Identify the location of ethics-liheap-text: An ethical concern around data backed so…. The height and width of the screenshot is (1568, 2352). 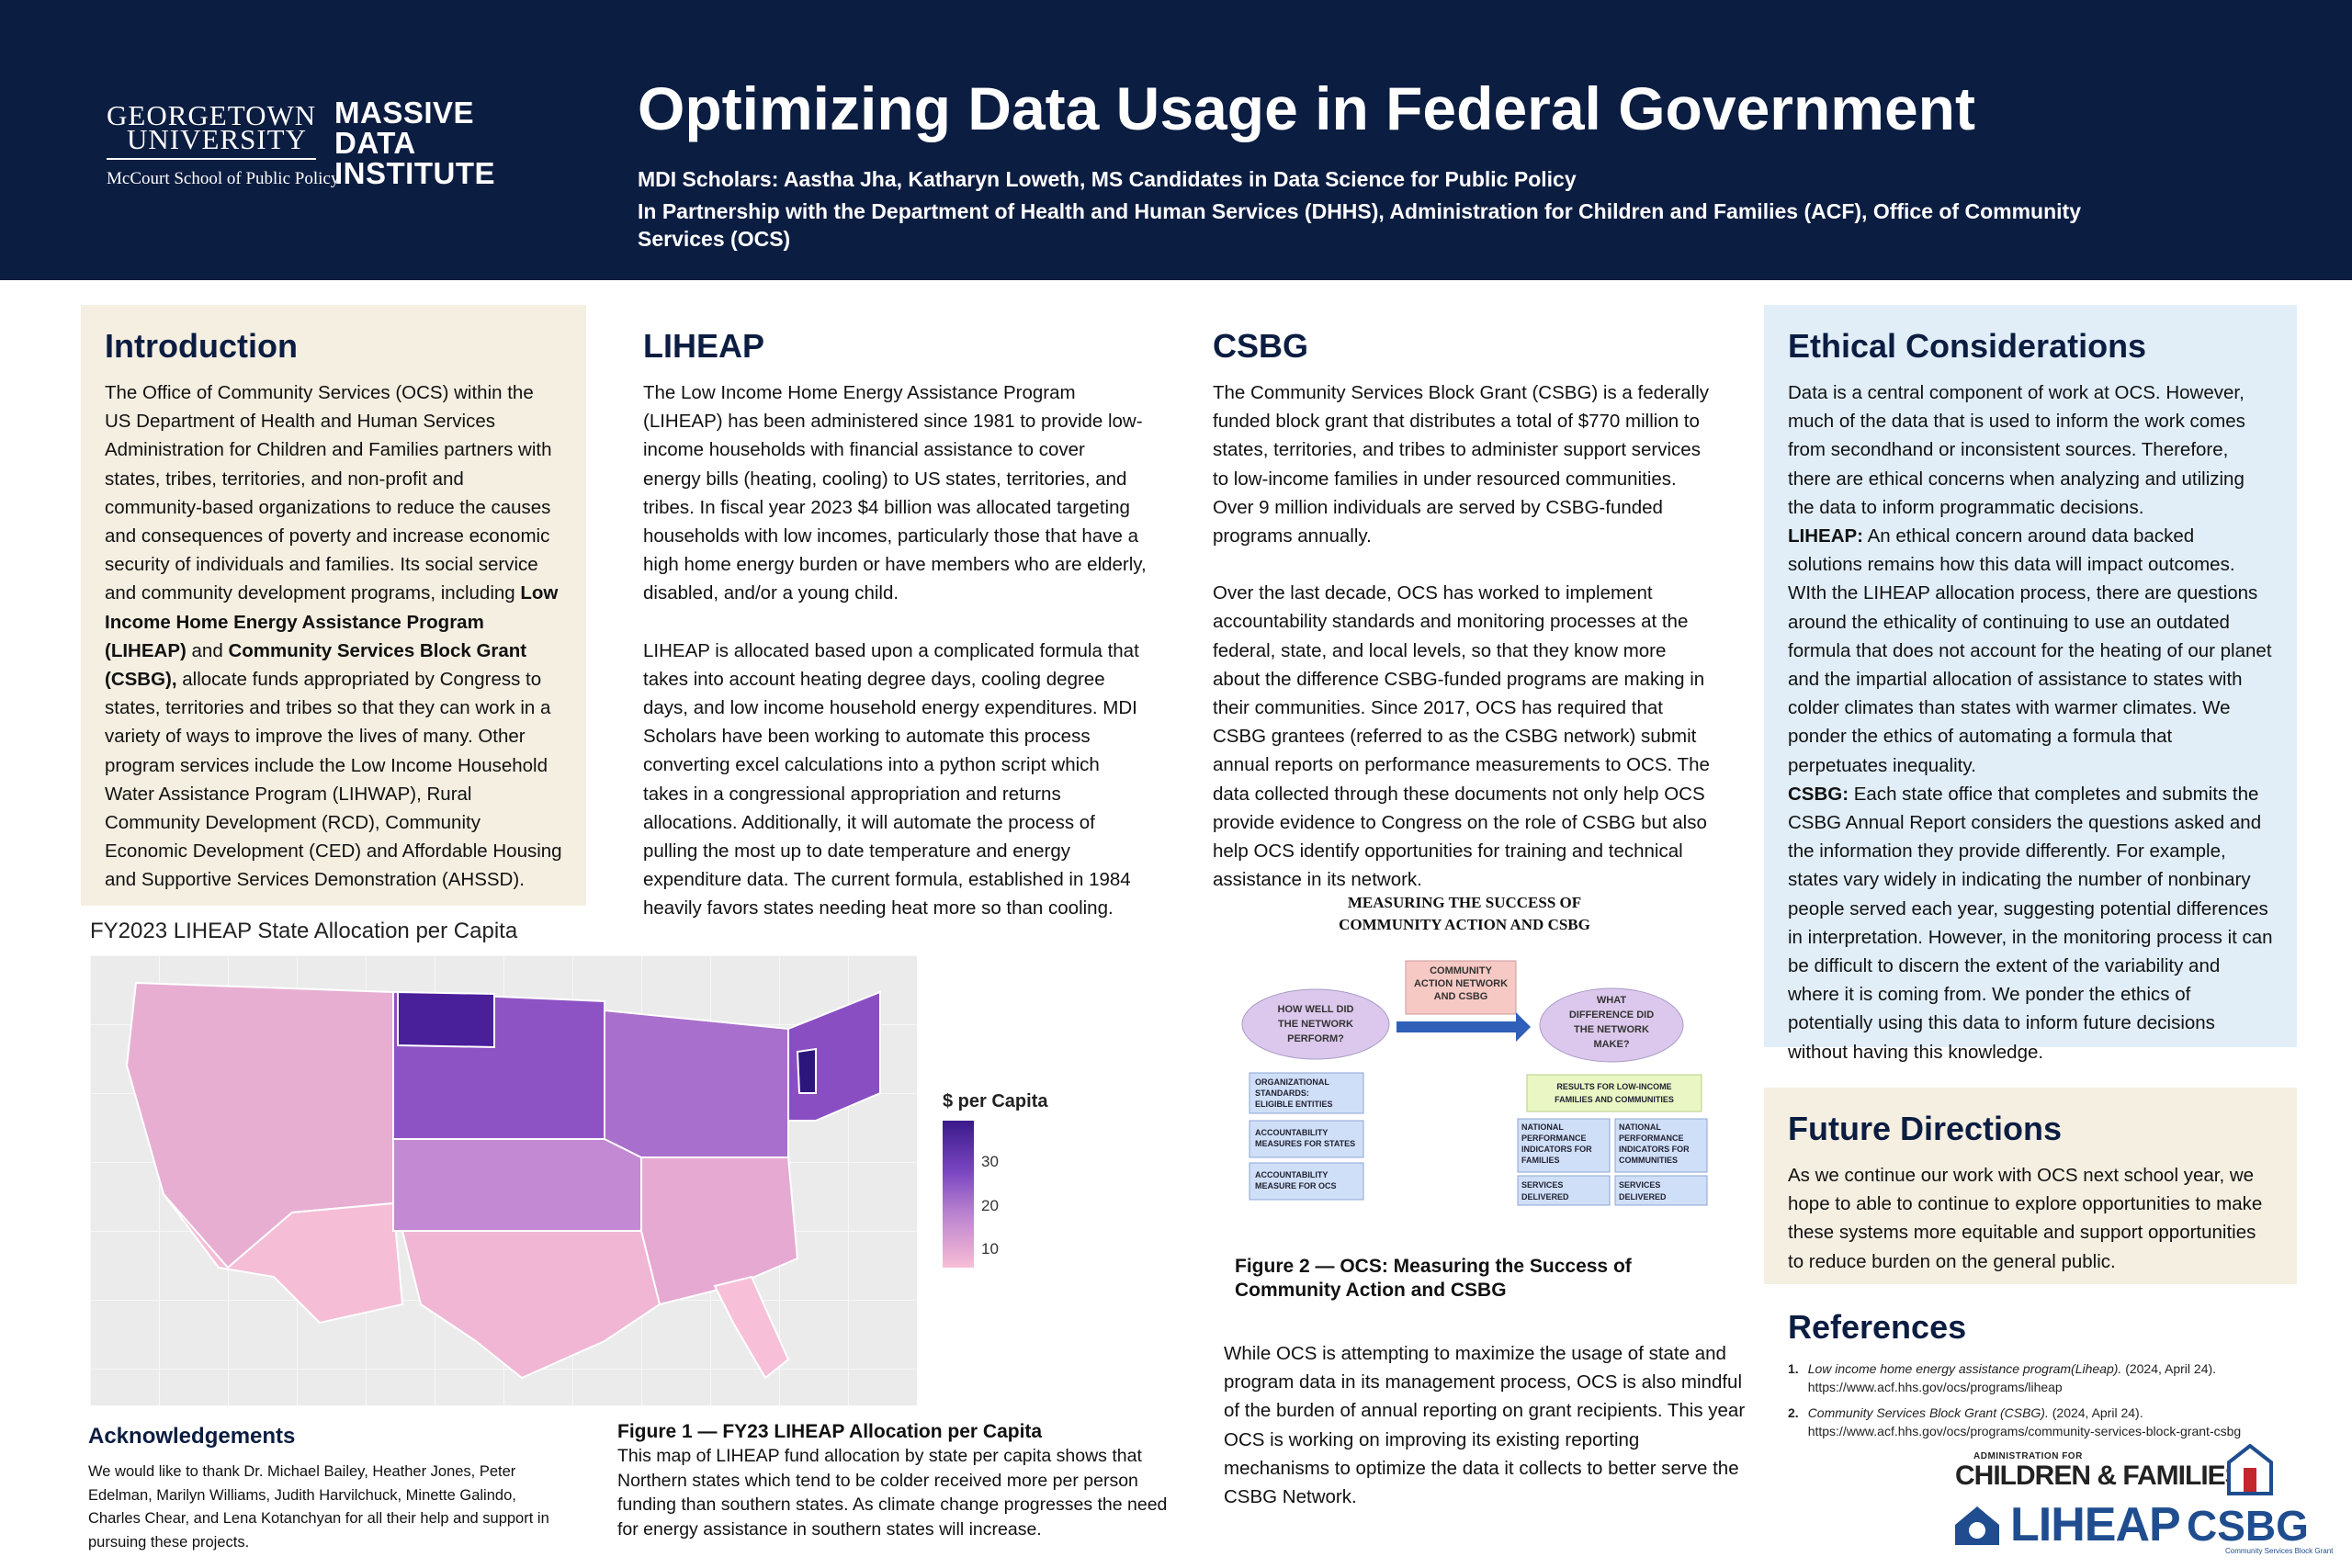
(2030, 651).